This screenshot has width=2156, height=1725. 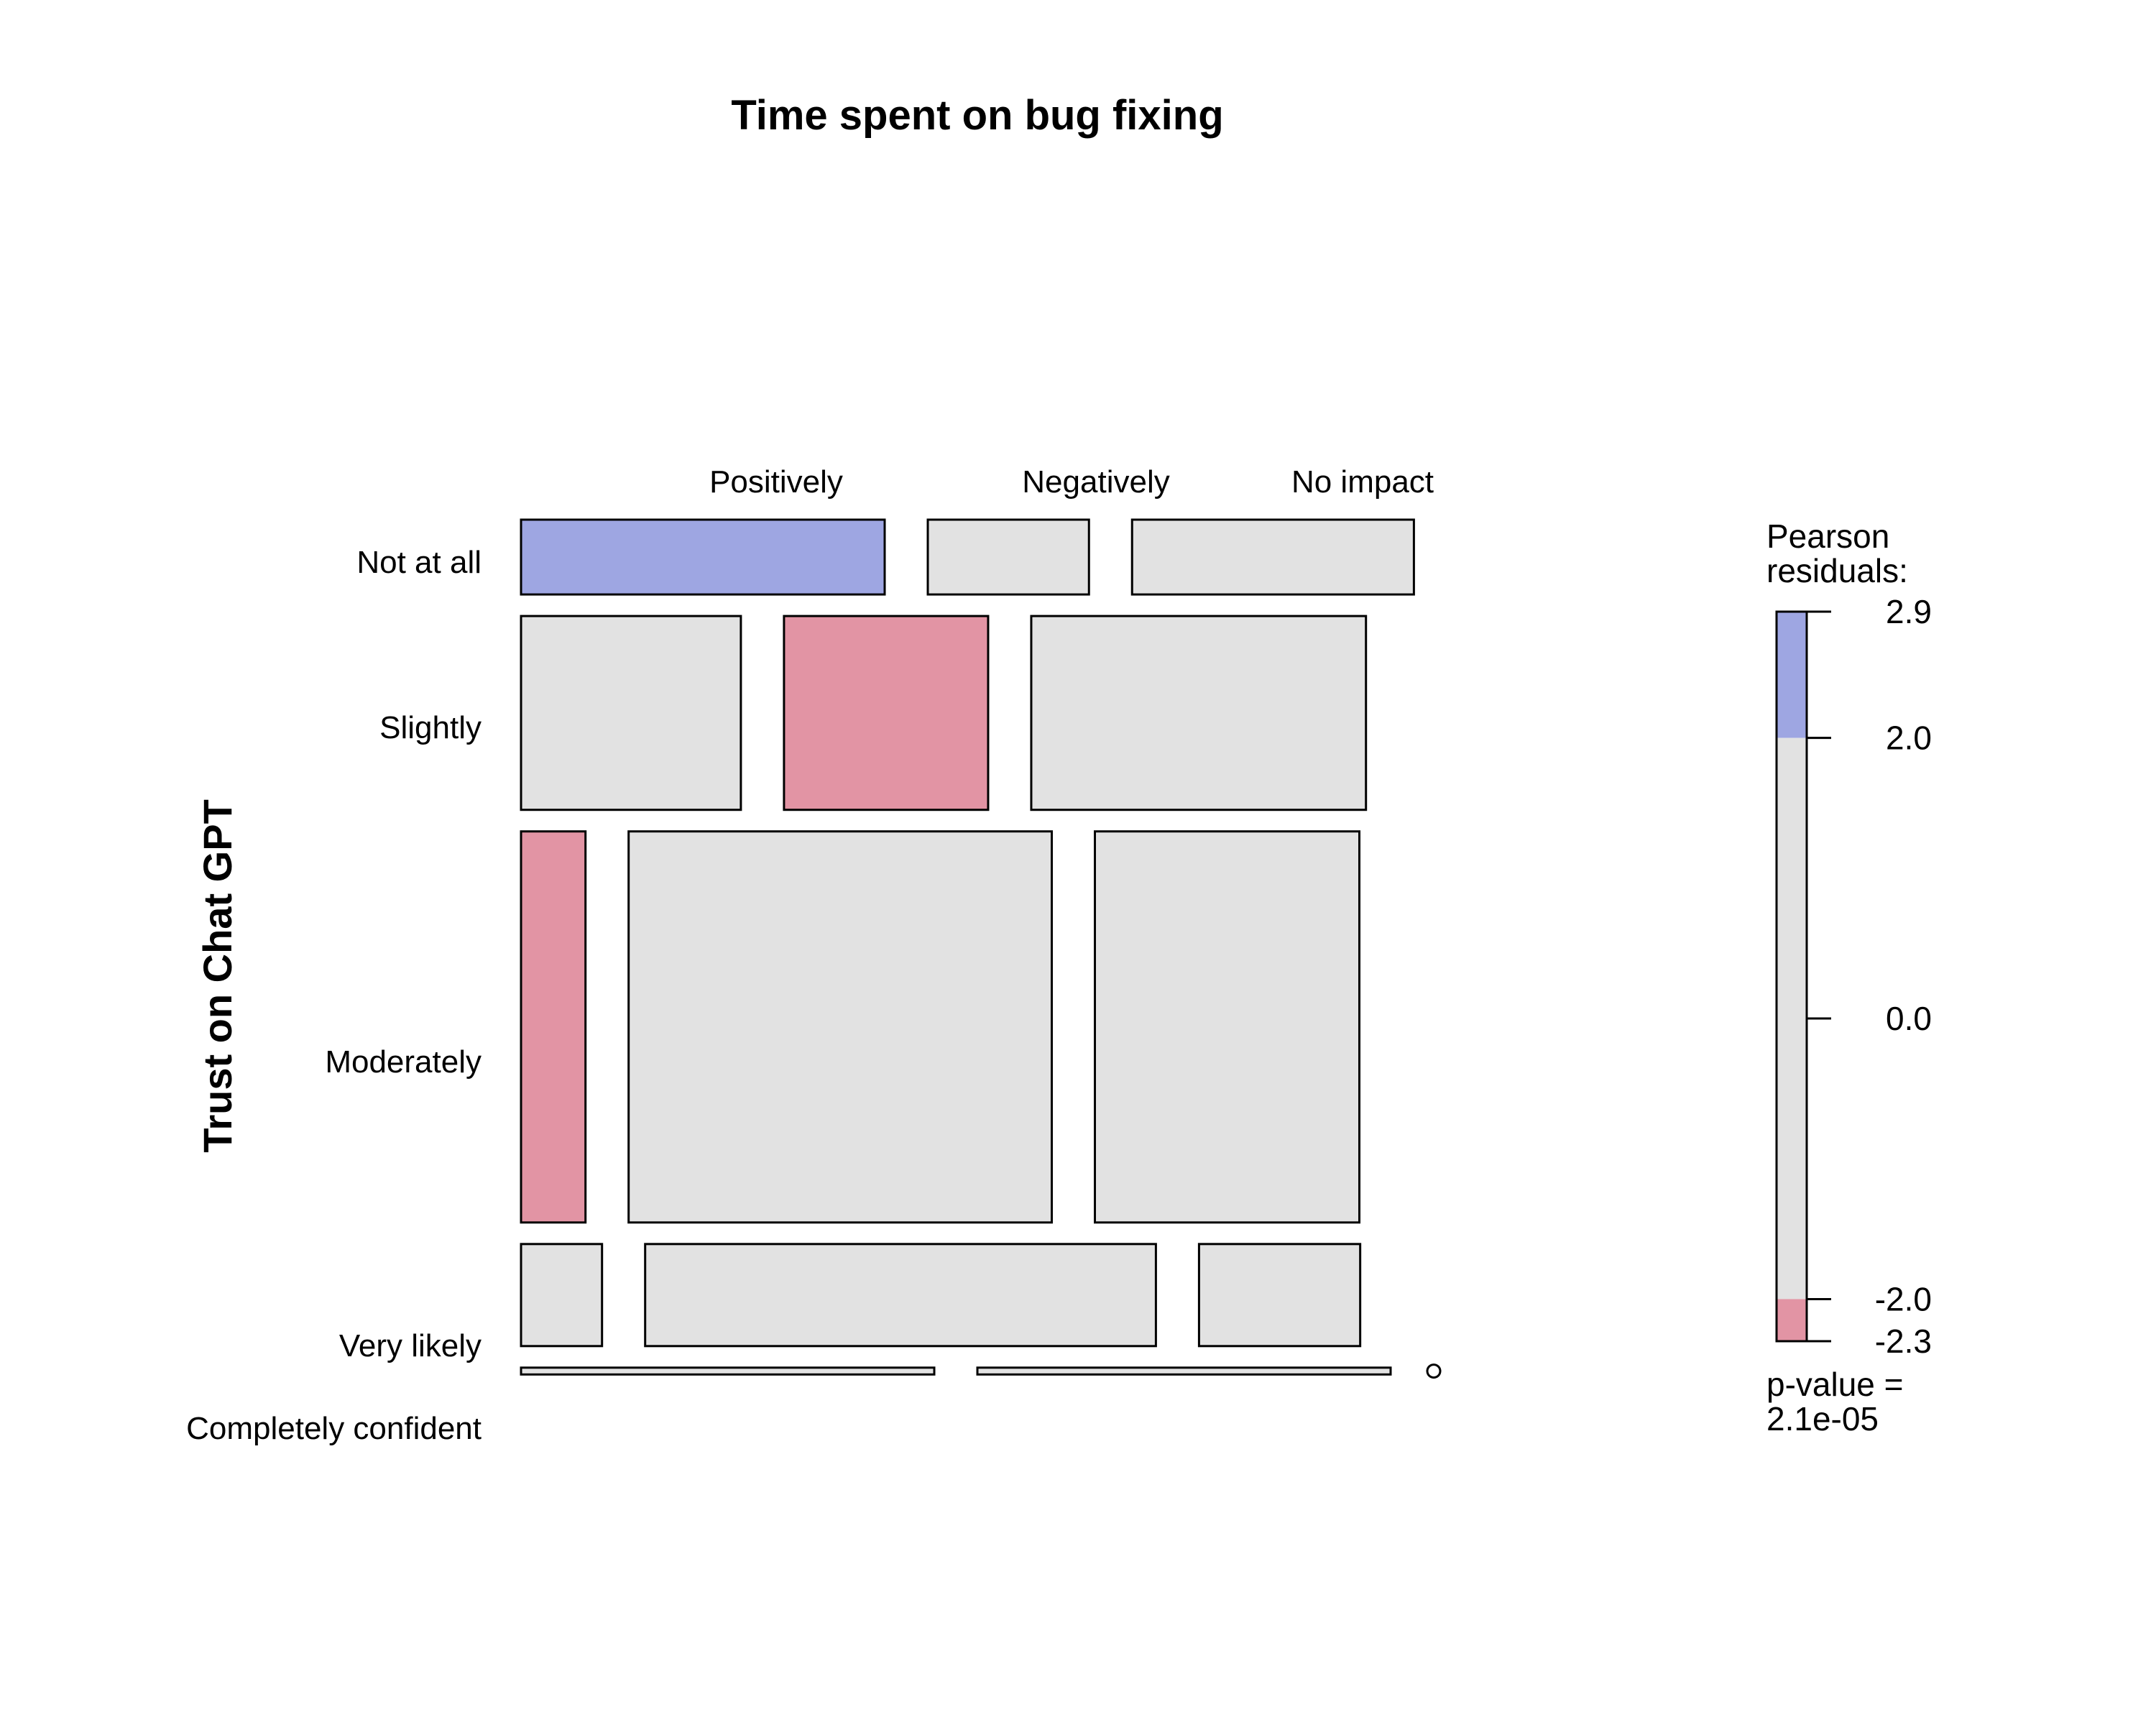 What do you see at coordinates (1362, 482) in the screenshot?
I see `column-label-no-impact: No impact` at bounding box center [1362, 482].